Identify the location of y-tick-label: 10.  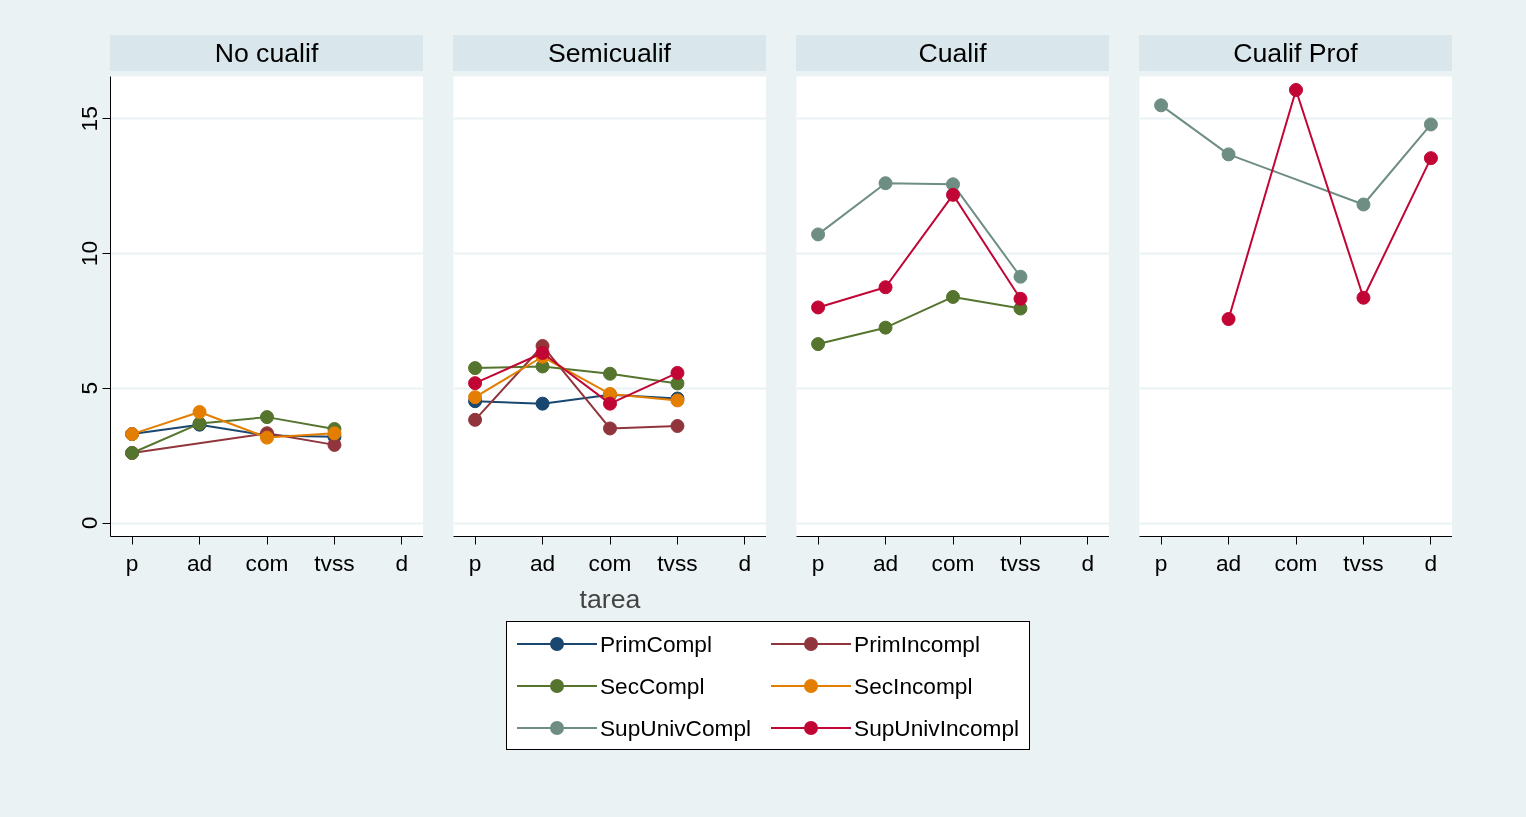
(89, 253).